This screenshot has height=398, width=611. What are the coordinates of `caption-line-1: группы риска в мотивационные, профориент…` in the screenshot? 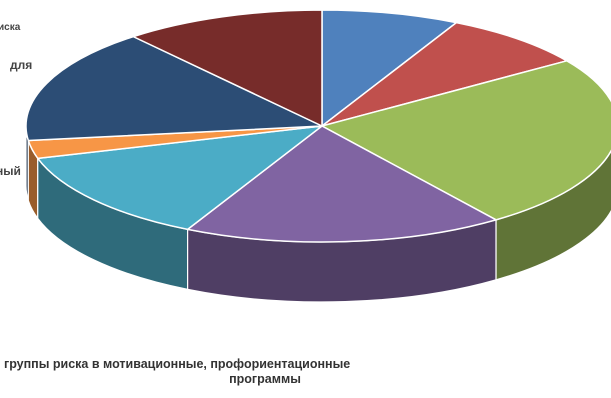 It's located at (177, 364).